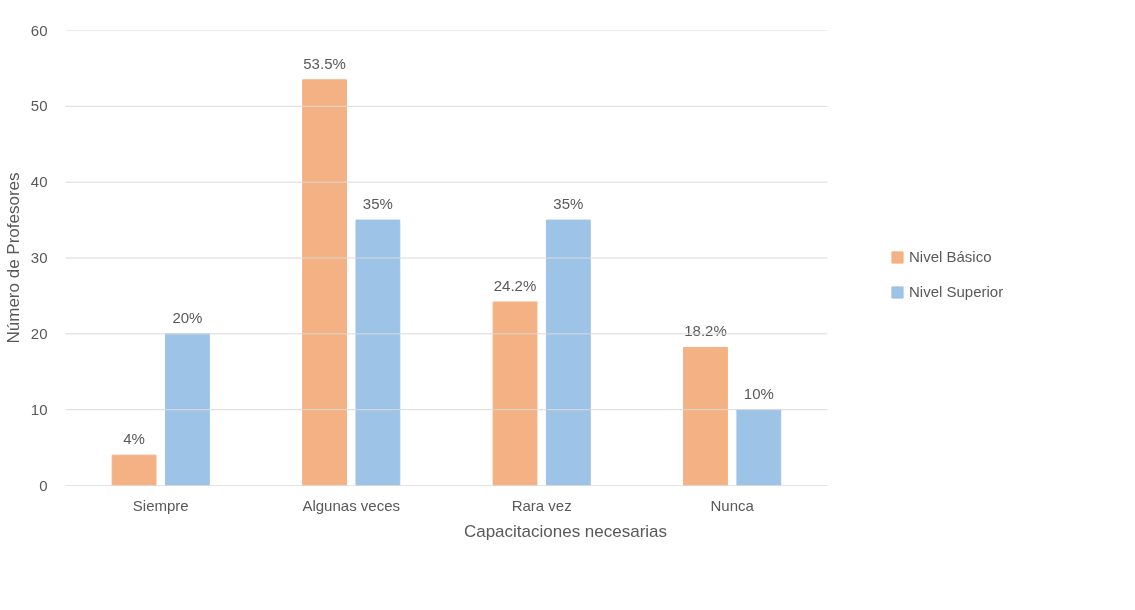 The height and width of the screenshot is (610, 1135). I want to click on y-tick-label: 60, so click(39, 30).